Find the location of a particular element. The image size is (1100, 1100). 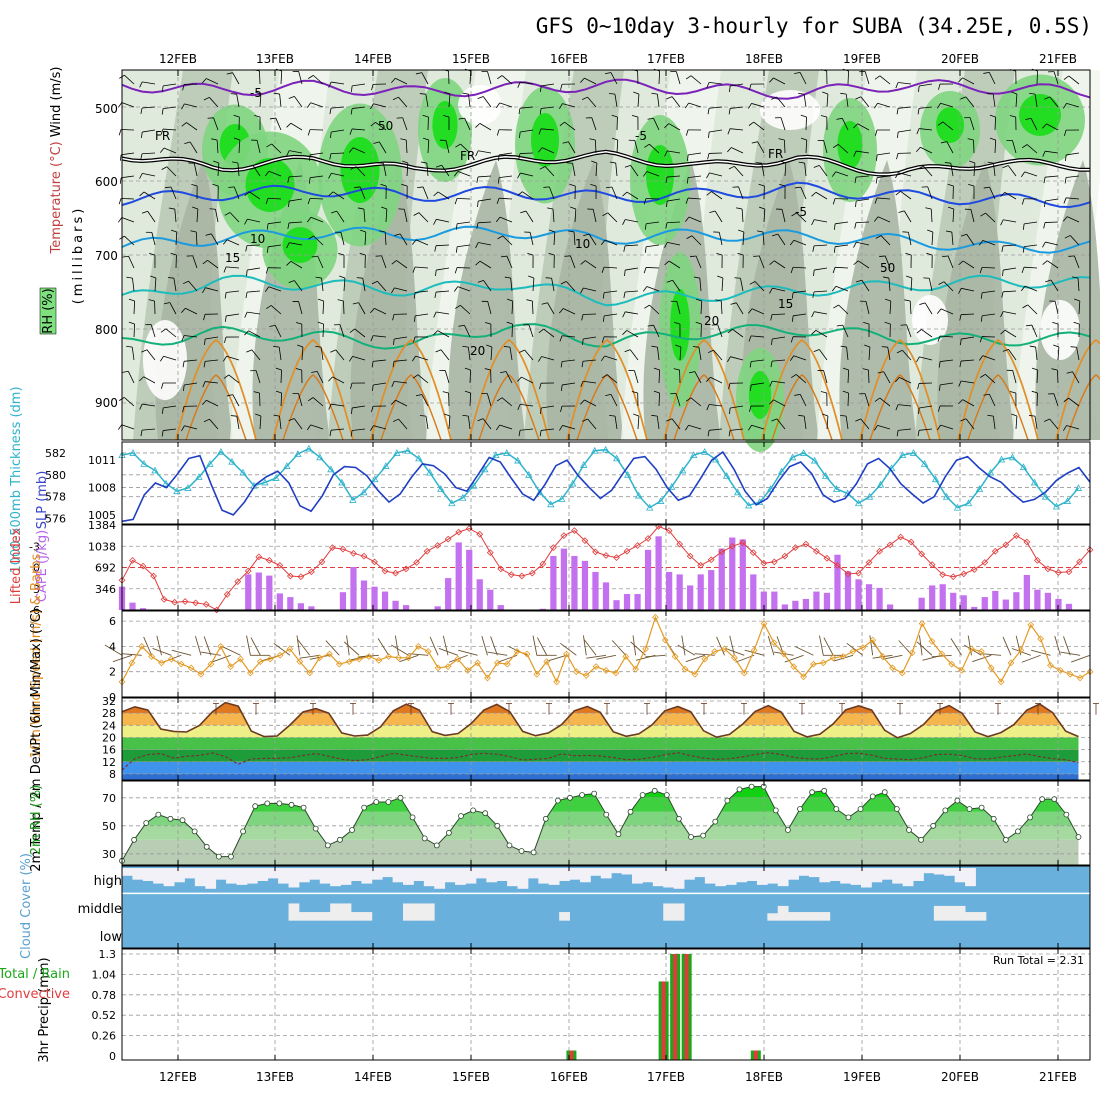

contour-label: 10 is located at coordinates (582, 244).